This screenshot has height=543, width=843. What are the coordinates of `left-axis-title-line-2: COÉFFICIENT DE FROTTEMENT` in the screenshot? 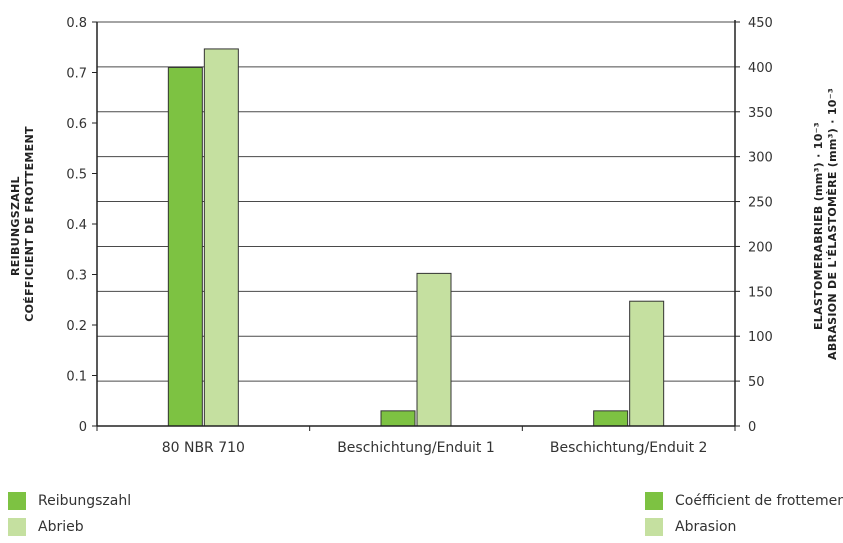 It's located at (29, 224).